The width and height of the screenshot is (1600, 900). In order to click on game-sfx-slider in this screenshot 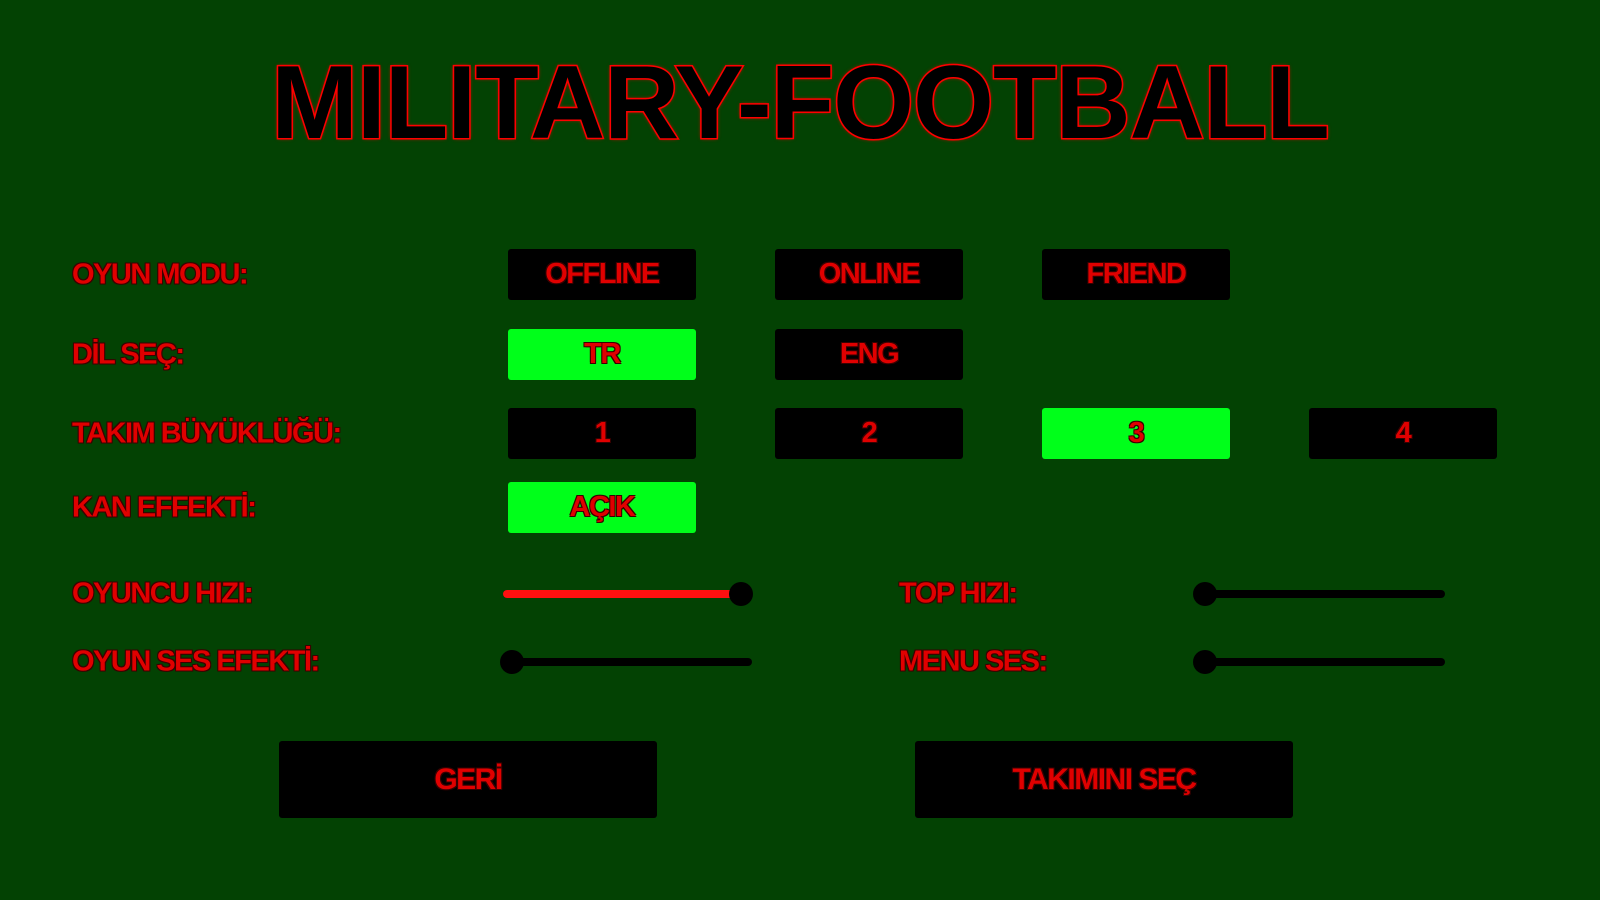, I will do `click(626, 662)`.